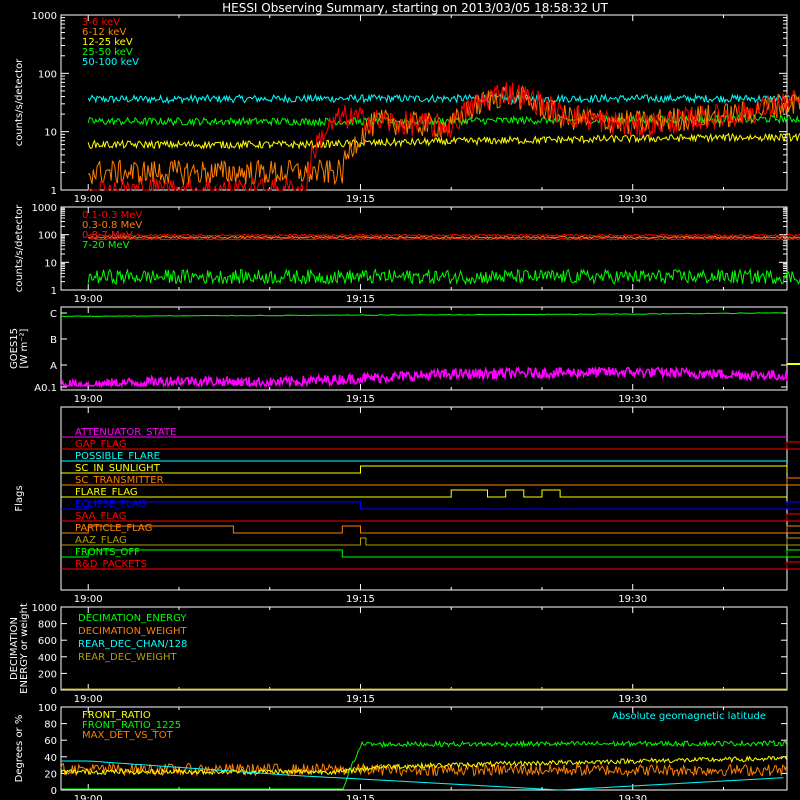 This screenshot has height=800, width=800. Describe the element at coordinates (50, 774) in the screenshot. I see `y-tick-label: 20` at that location.